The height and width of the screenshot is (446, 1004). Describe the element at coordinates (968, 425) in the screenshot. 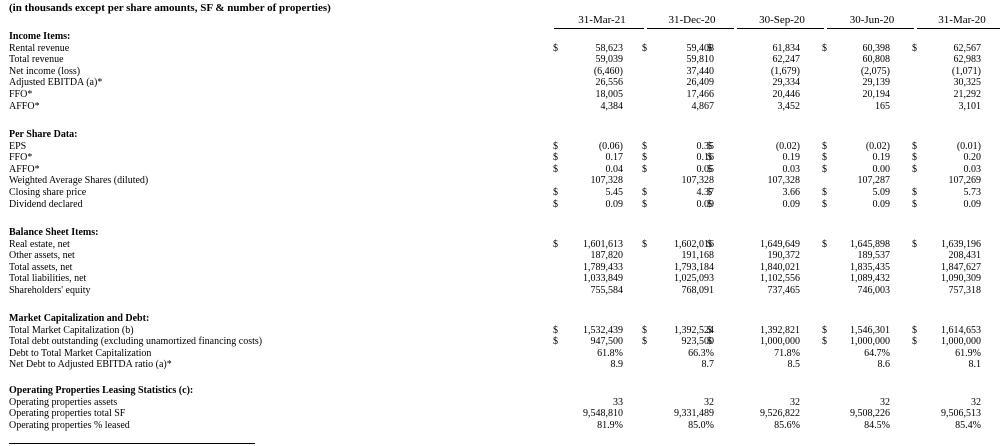

I see `table-cell: 85.4%` at that location.